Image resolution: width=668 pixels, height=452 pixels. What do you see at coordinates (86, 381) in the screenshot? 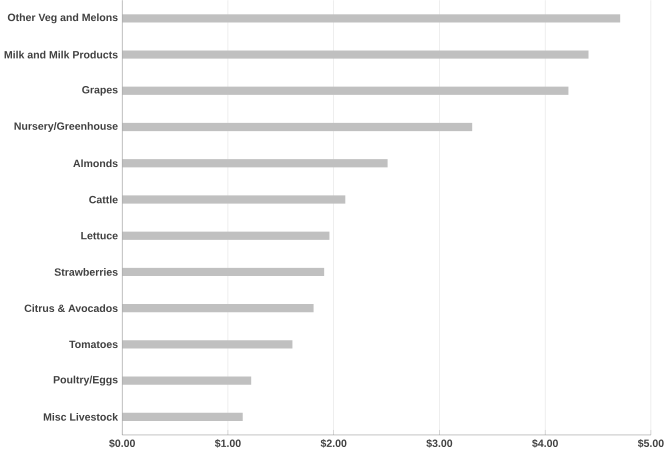
I see `y-tick-label: Poultry/Eggs` at bounding box center [86, 381].